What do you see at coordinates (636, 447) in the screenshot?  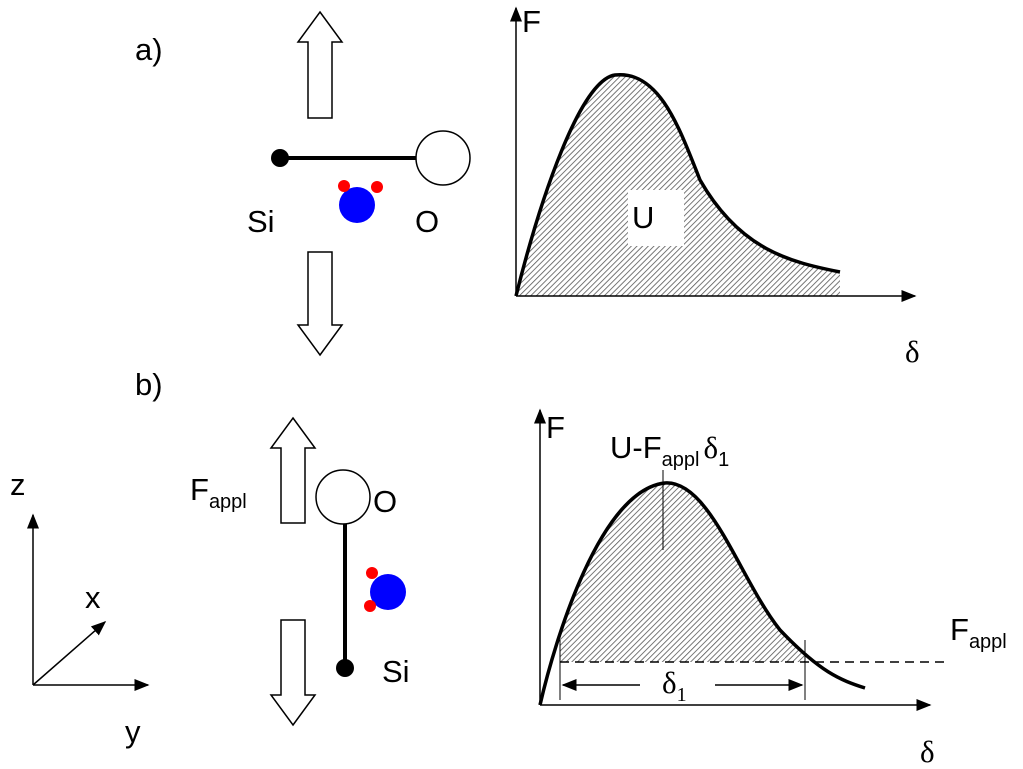 I see `area-main: U-F` at bounding box center [636, 447].